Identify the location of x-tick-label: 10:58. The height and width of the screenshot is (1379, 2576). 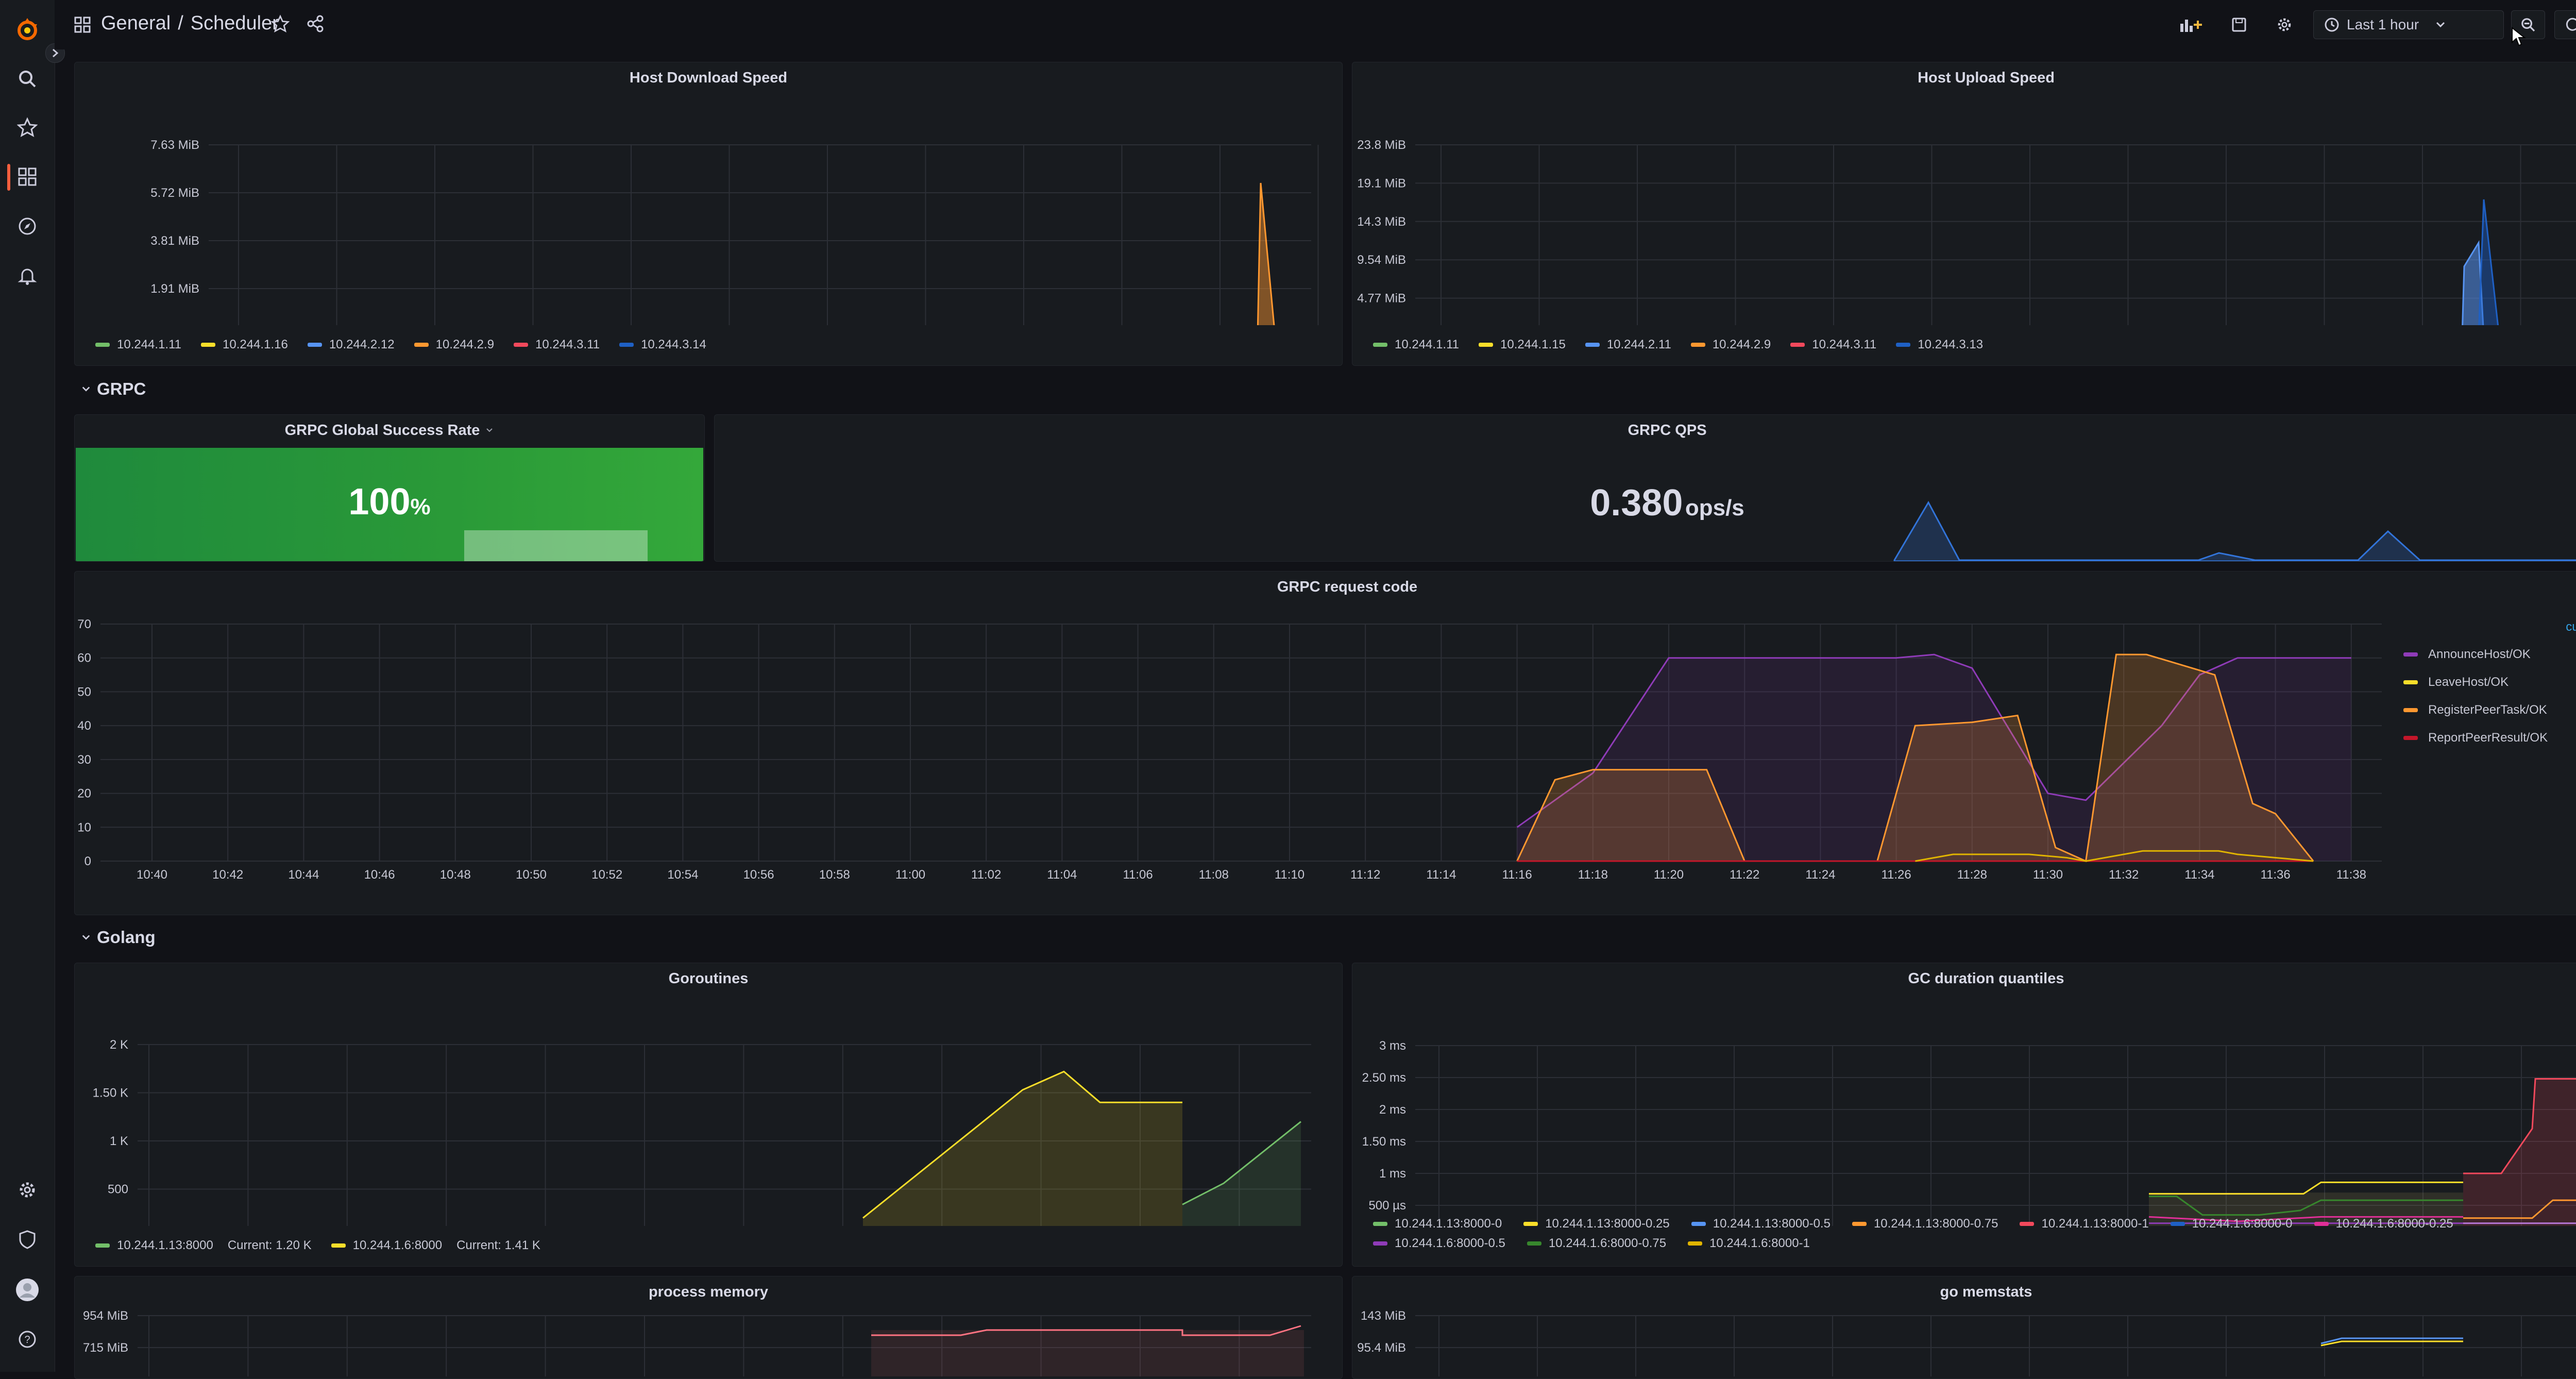
(834, 875).